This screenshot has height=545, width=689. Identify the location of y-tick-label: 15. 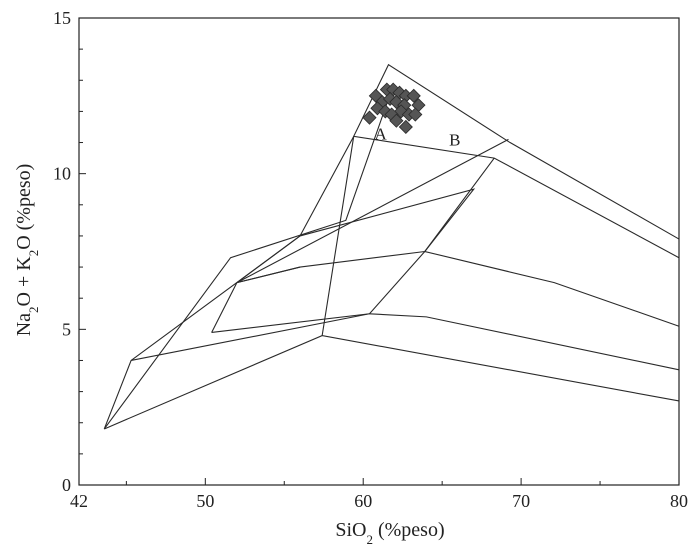
(62, 18).